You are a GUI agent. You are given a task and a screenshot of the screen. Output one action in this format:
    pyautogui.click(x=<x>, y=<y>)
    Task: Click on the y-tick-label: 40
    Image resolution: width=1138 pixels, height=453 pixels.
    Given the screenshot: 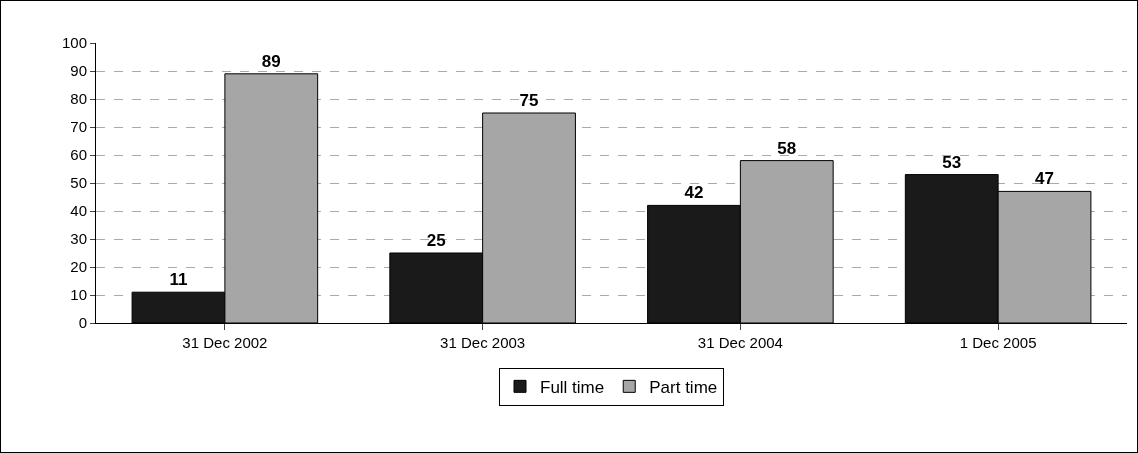 What is the action you would take?
    pyautogui.click(x=78, y=211)
    